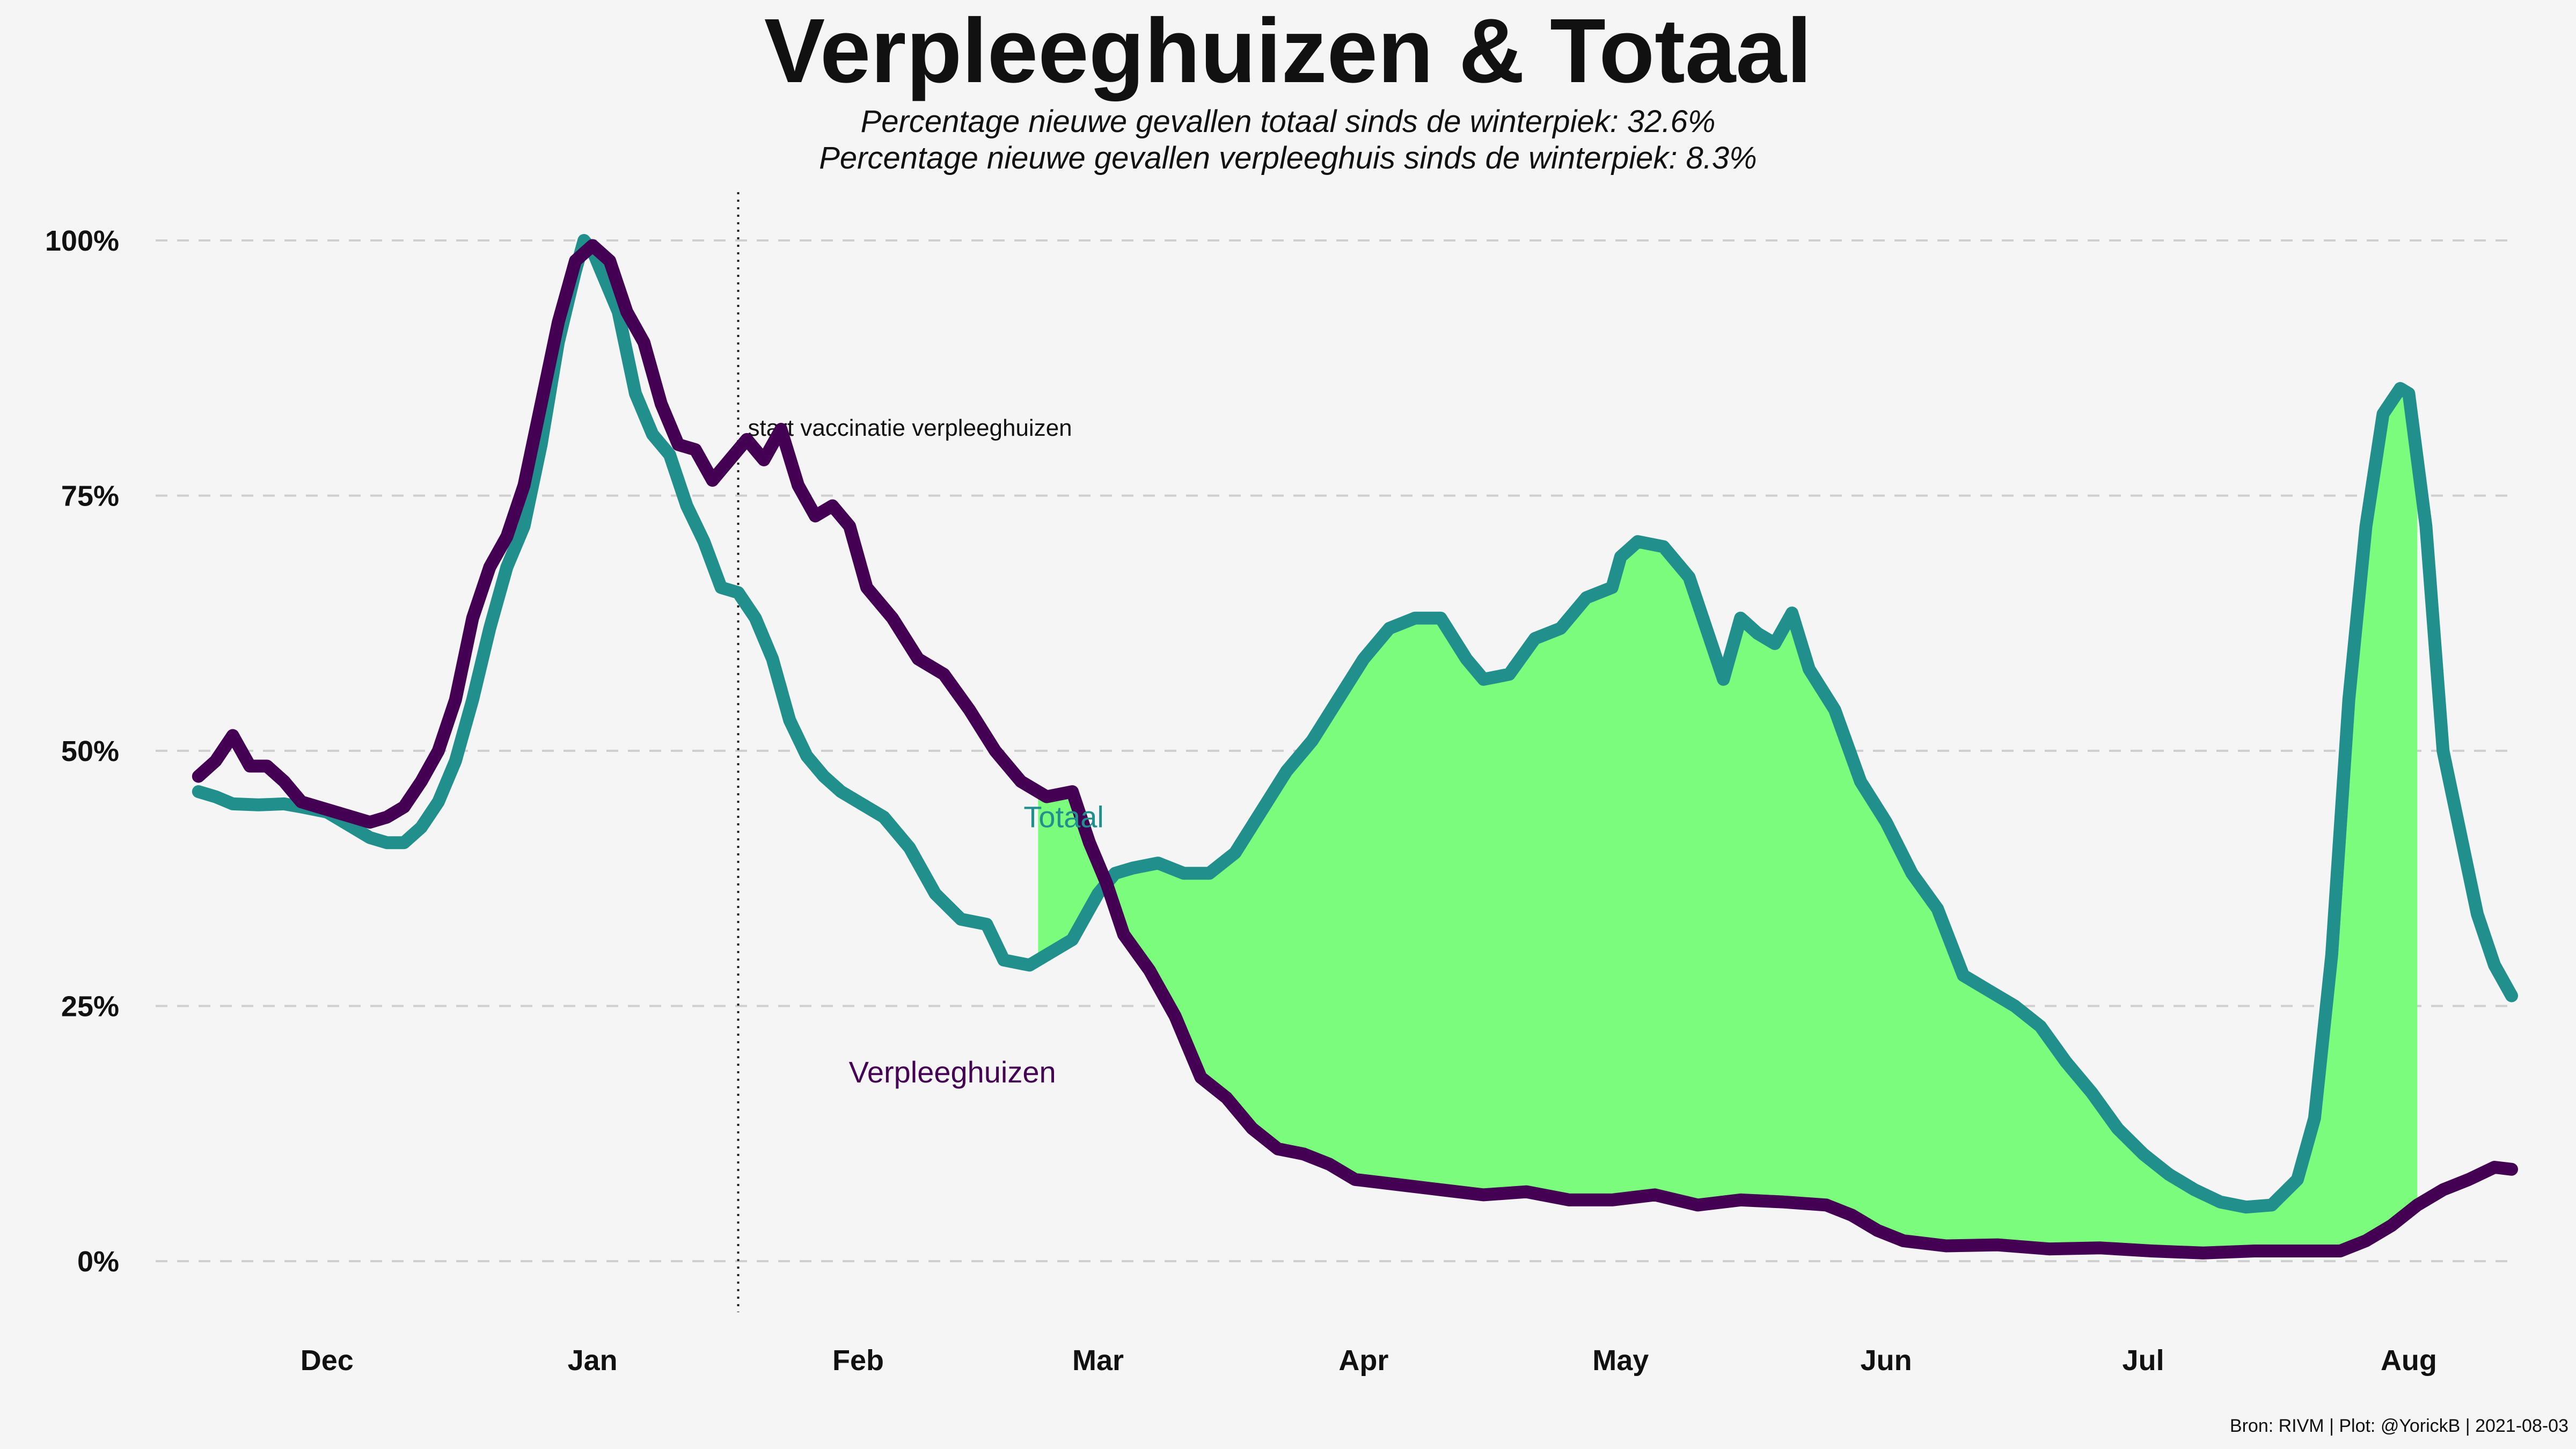  I want to click on x-tick-label: Feb, so click(858, 1360).